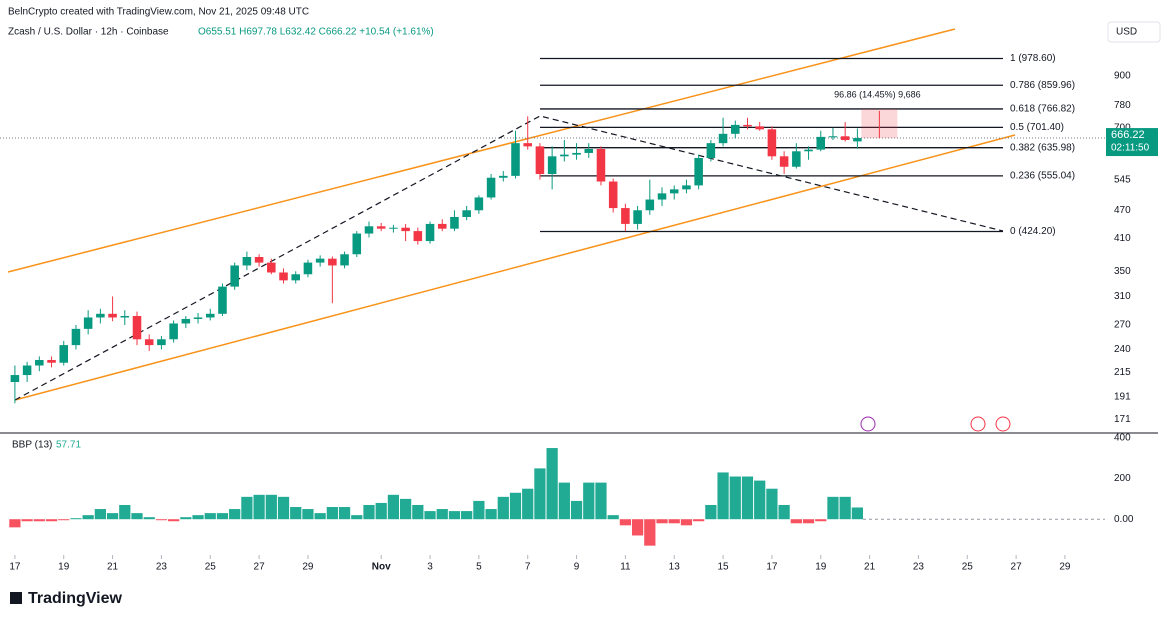 This screenshot has width=1166, height=621. What do you see at coordinates (1037, 127) in the screenshot?
I see `fib-label: 0.5 (701.40)` at bounding box center [1037, 127].